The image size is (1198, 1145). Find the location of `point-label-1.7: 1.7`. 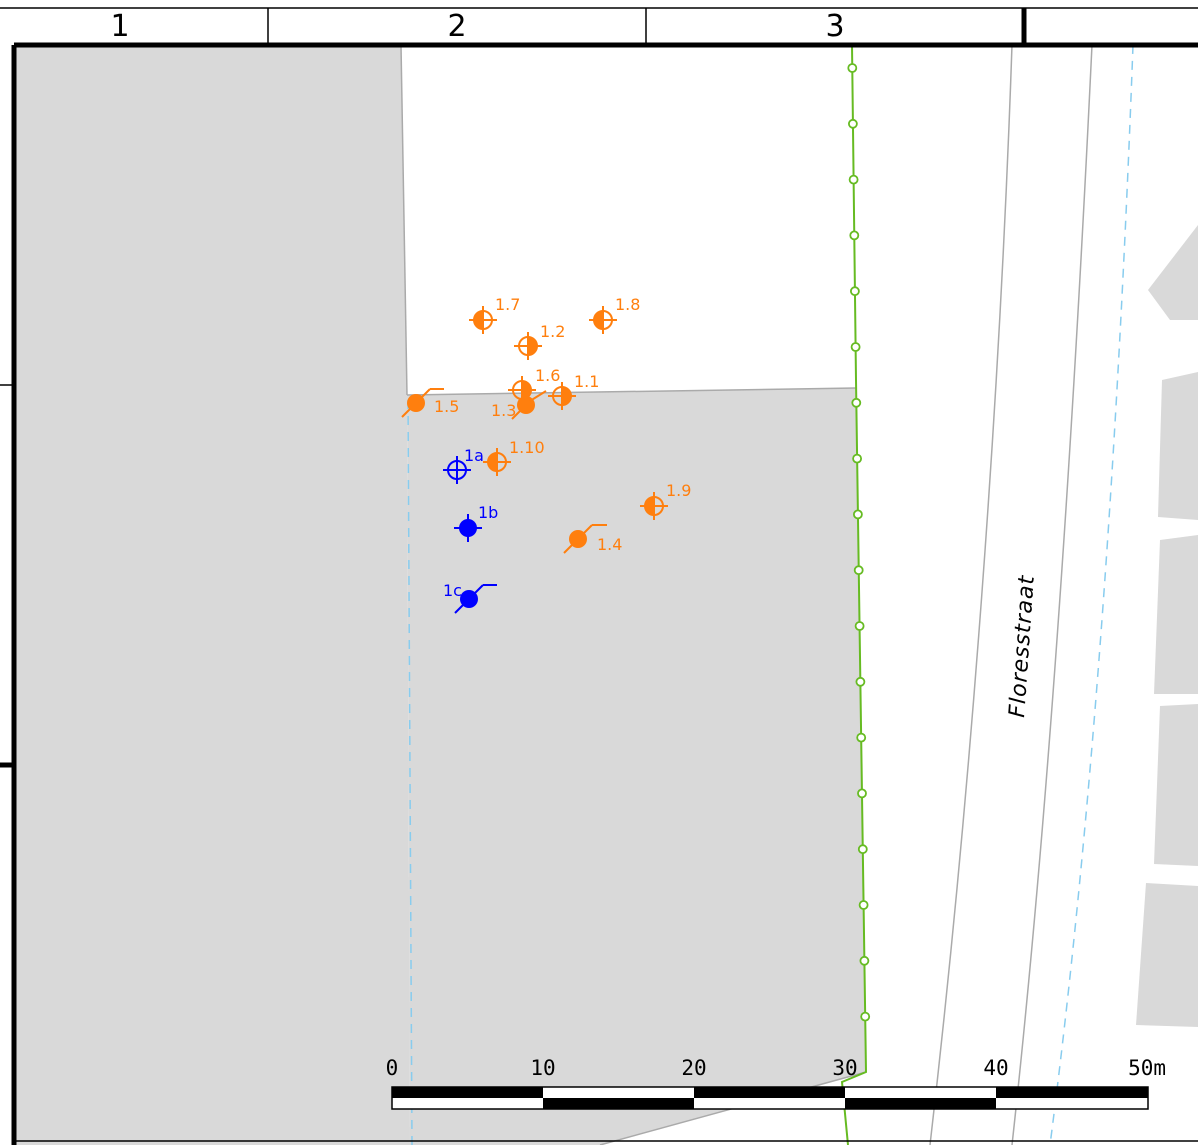

point-label-1.7: 1.7 is located at coordinates (507, 304).